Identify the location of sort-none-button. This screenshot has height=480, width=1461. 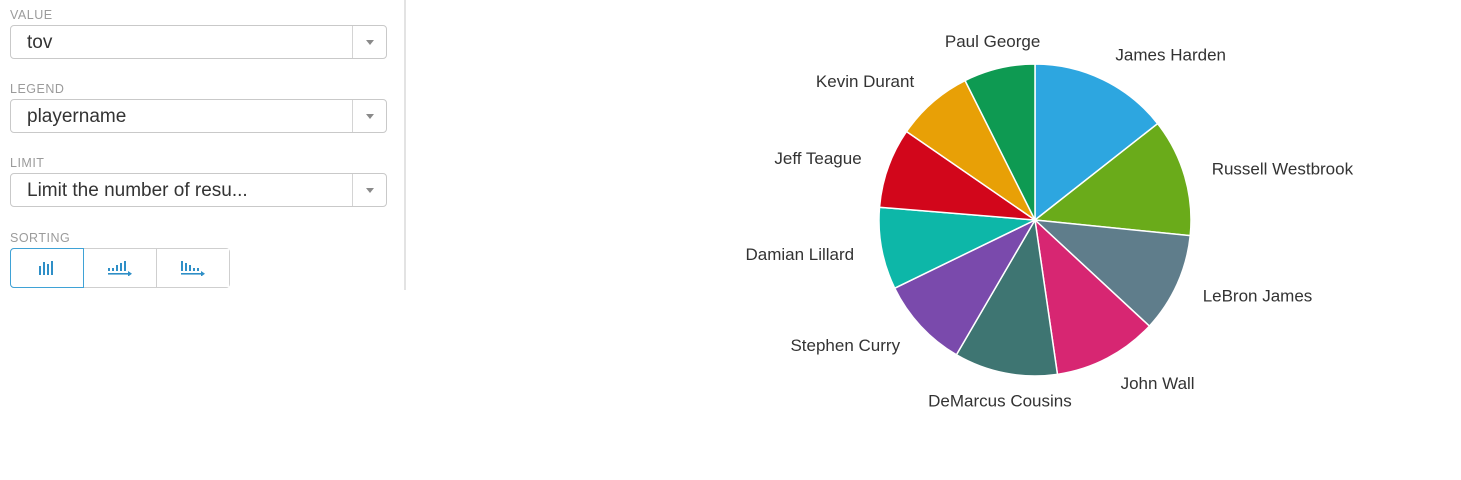
(47, 268).